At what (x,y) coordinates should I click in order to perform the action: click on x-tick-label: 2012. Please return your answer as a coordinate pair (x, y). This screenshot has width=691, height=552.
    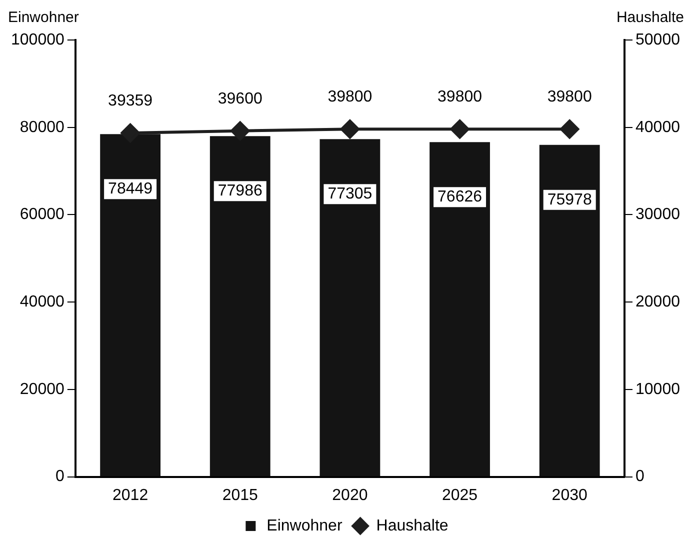
    Looking at the image, I should click on (130, 495).